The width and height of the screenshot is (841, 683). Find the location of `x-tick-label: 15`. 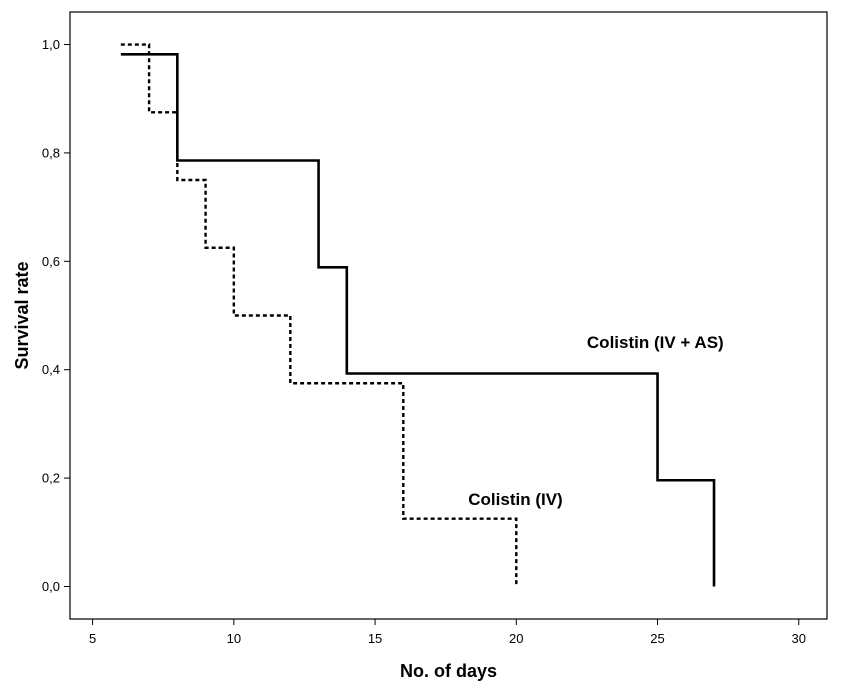

x-tick-label: 15 is located at coordinates (375, 638).